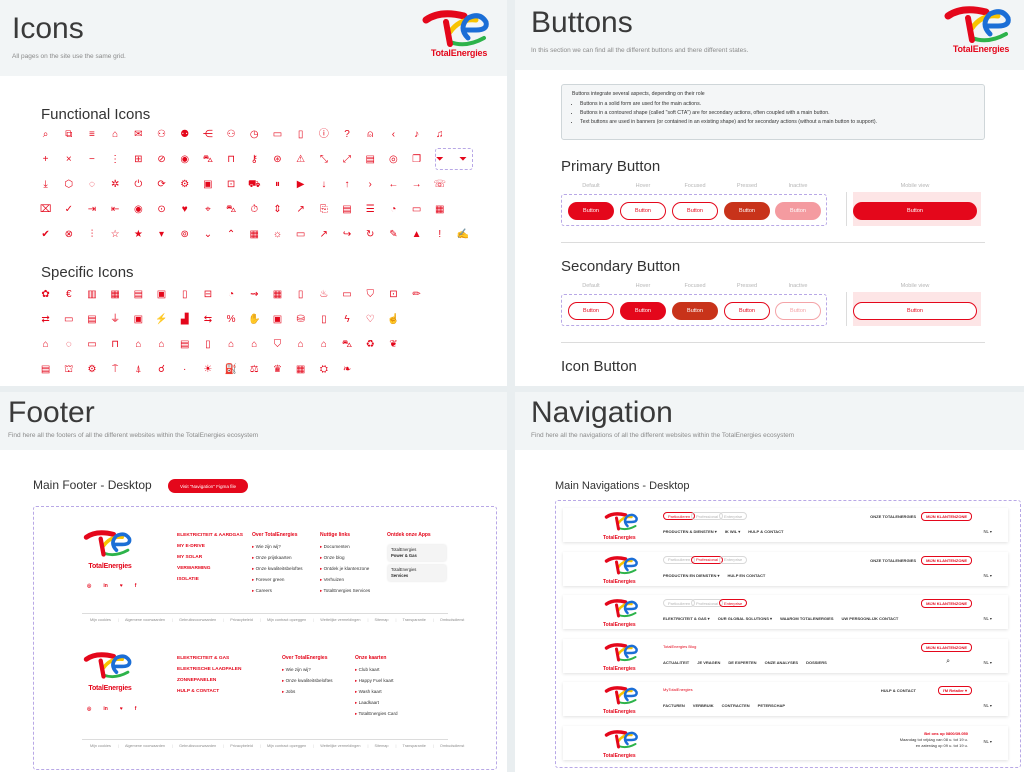 The image size is (1024, 772). Describe the element at coordinates (417, 553) in the screenshot. I see `app-badge-power-gas: TotalEnergies Power & Gas` at that location.